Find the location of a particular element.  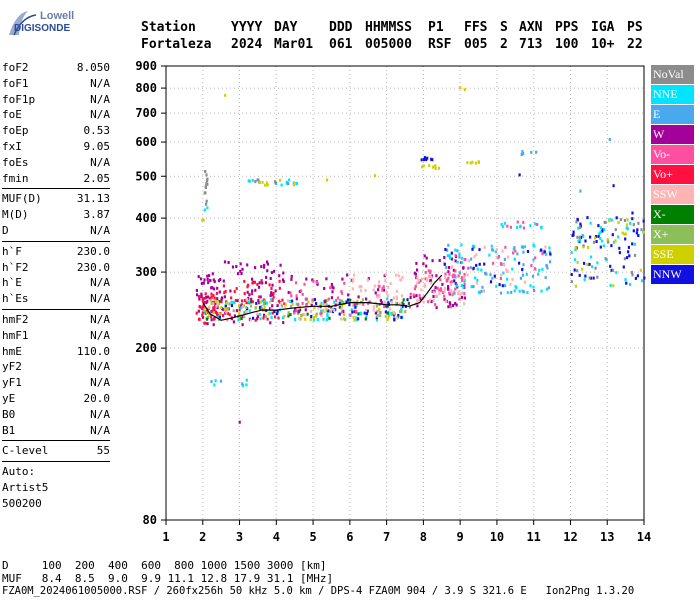

divider is located at coordinates (56, 441).